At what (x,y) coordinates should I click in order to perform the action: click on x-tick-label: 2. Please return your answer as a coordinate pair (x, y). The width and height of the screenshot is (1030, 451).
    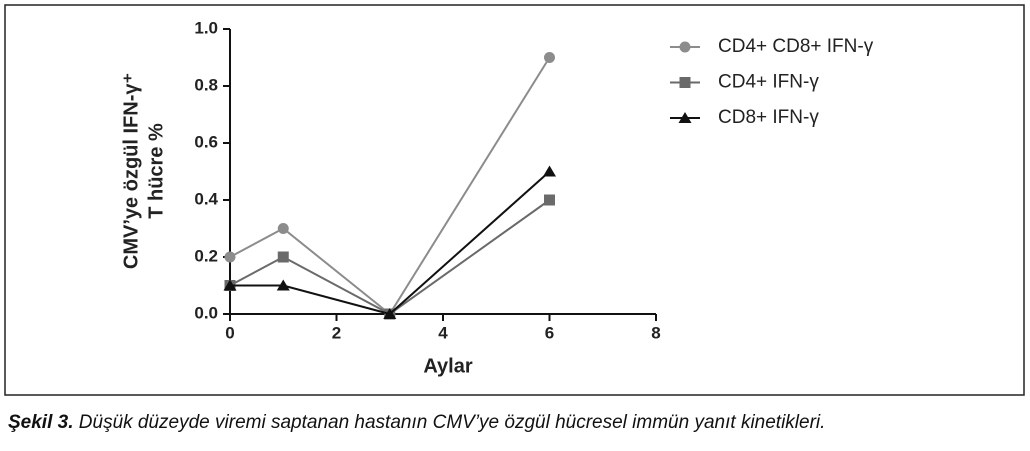
    Looking at the image, I should click on (336, 332).